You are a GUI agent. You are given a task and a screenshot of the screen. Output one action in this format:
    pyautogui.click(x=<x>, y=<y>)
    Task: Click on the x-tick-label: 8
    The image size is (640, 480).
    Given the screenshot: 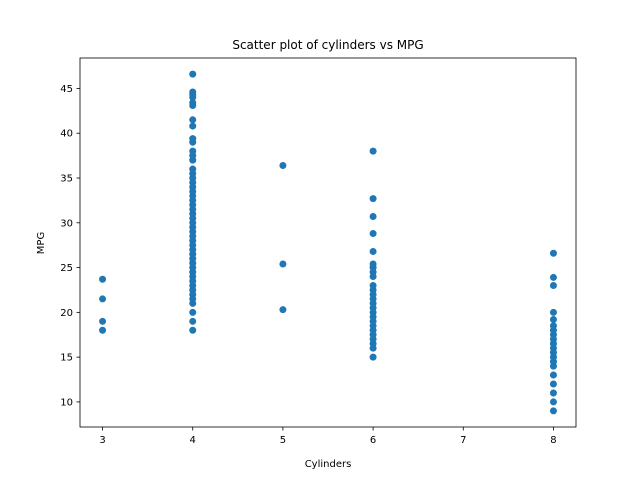 What is the action you would take?
    pyautogui.click(x=553, y=440)
    